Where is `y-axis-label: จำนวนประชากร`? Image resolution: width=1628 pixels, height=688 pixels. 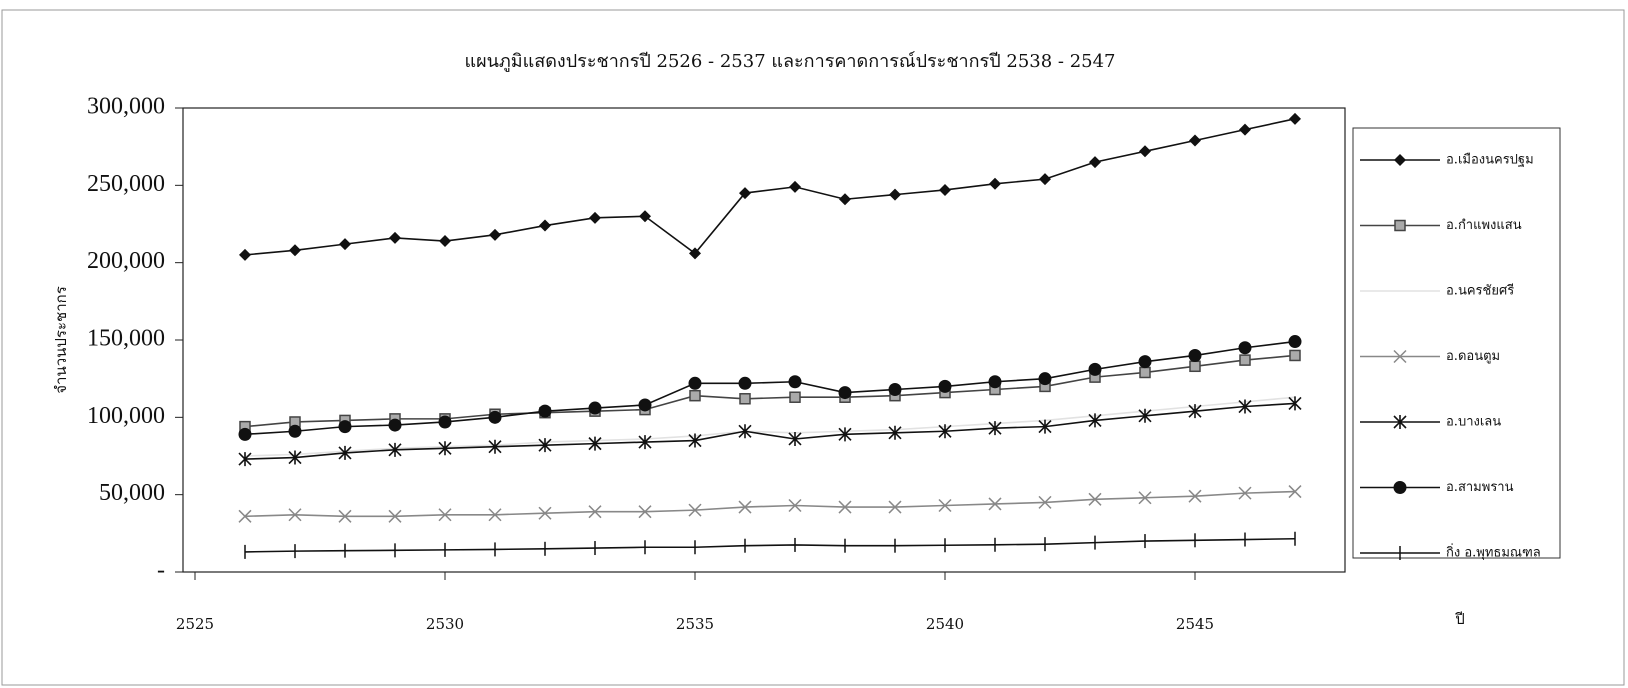
y-axis-label: จำนวนประชากร is located at coordinates (61, 340).